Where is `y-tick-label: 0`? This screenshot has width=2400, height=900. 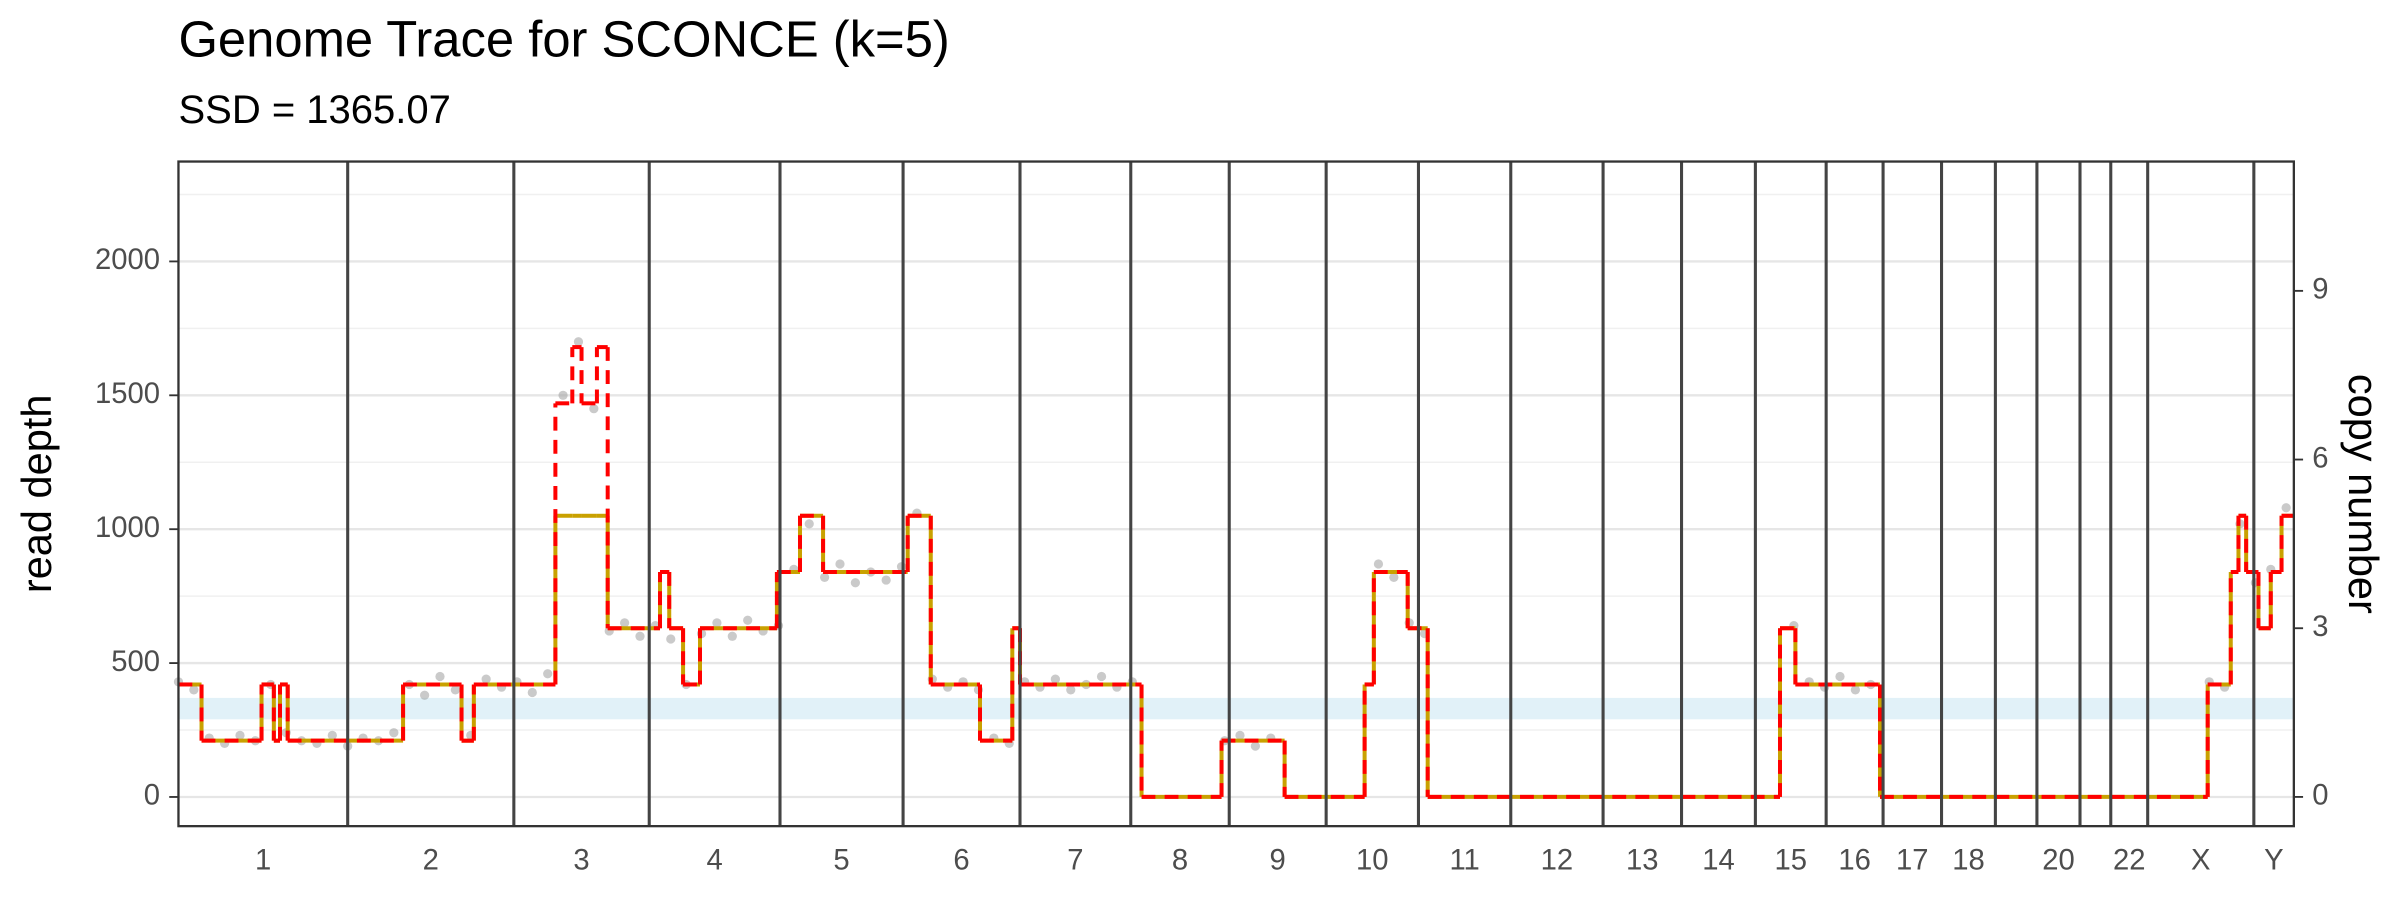 y-tick-label: 0 is located at coordinates (152, 796).